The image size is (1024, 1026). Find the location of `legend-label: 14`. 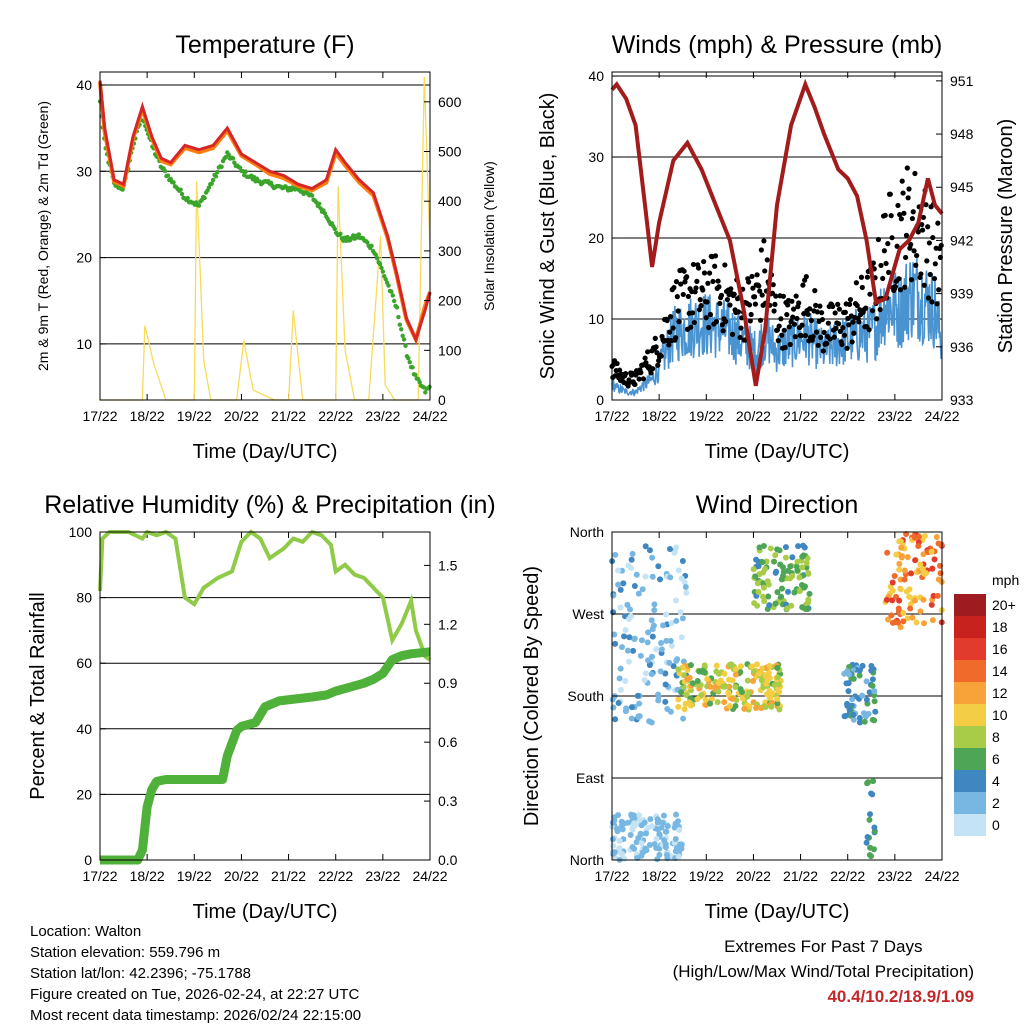

legend-label: 14 is located at coordinates (1000, 671).